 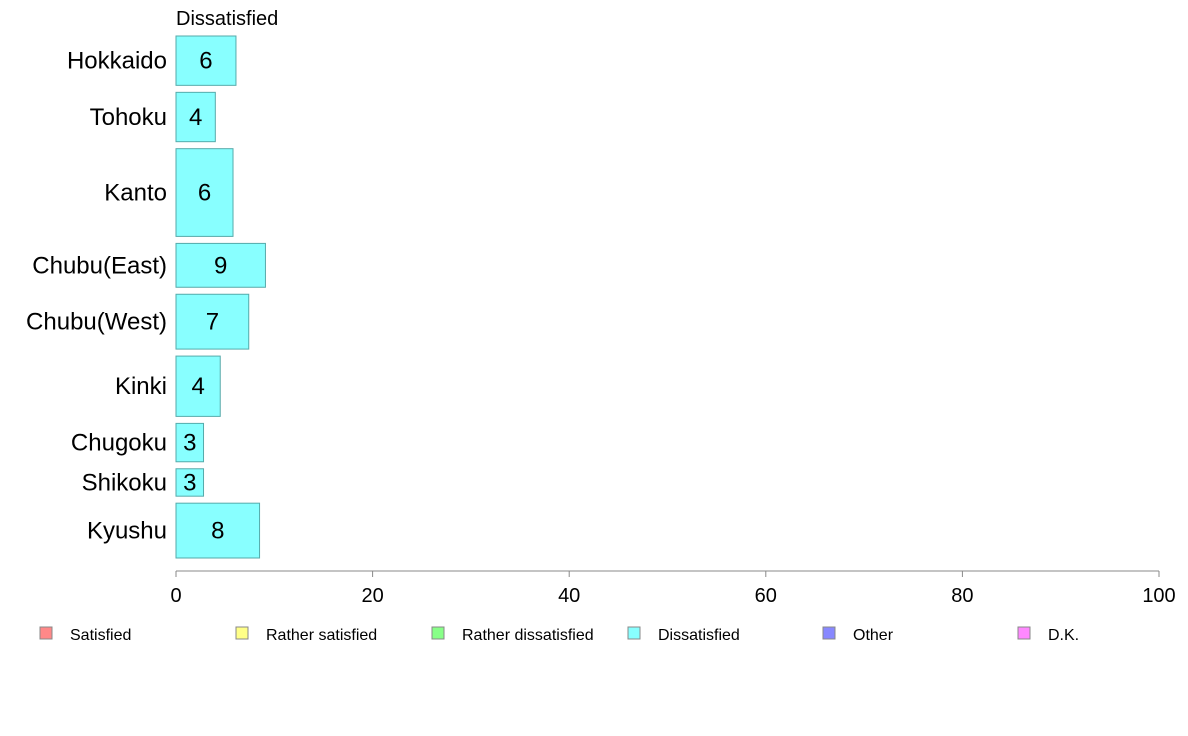 What do you see at coordinates (1063, 635) in the screenshot?
I see `legend-label: D.K.` at bounding box center [1063, 635].